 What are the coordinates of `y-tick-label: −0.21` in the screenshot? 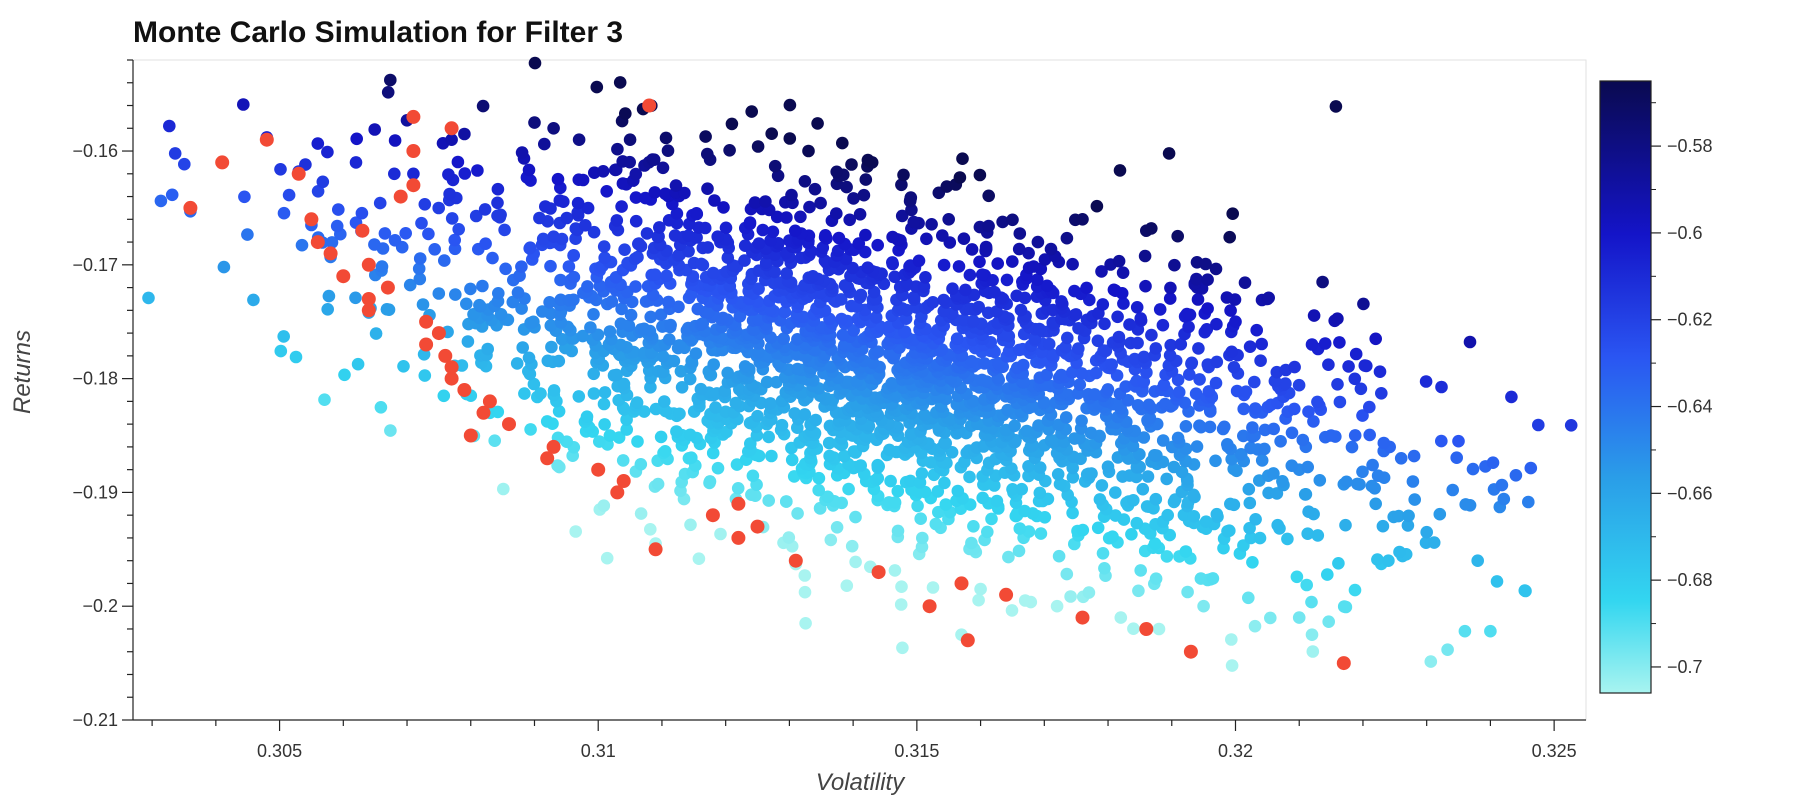 It's located at (95, 720).